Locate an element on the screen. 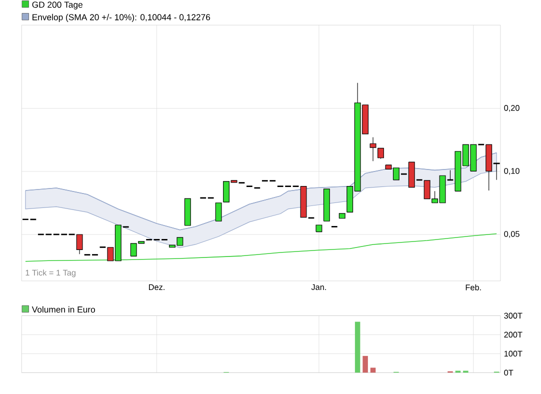 The image size is (541, 394). y-tick-label: 100T is located at coordinates (513, 353).